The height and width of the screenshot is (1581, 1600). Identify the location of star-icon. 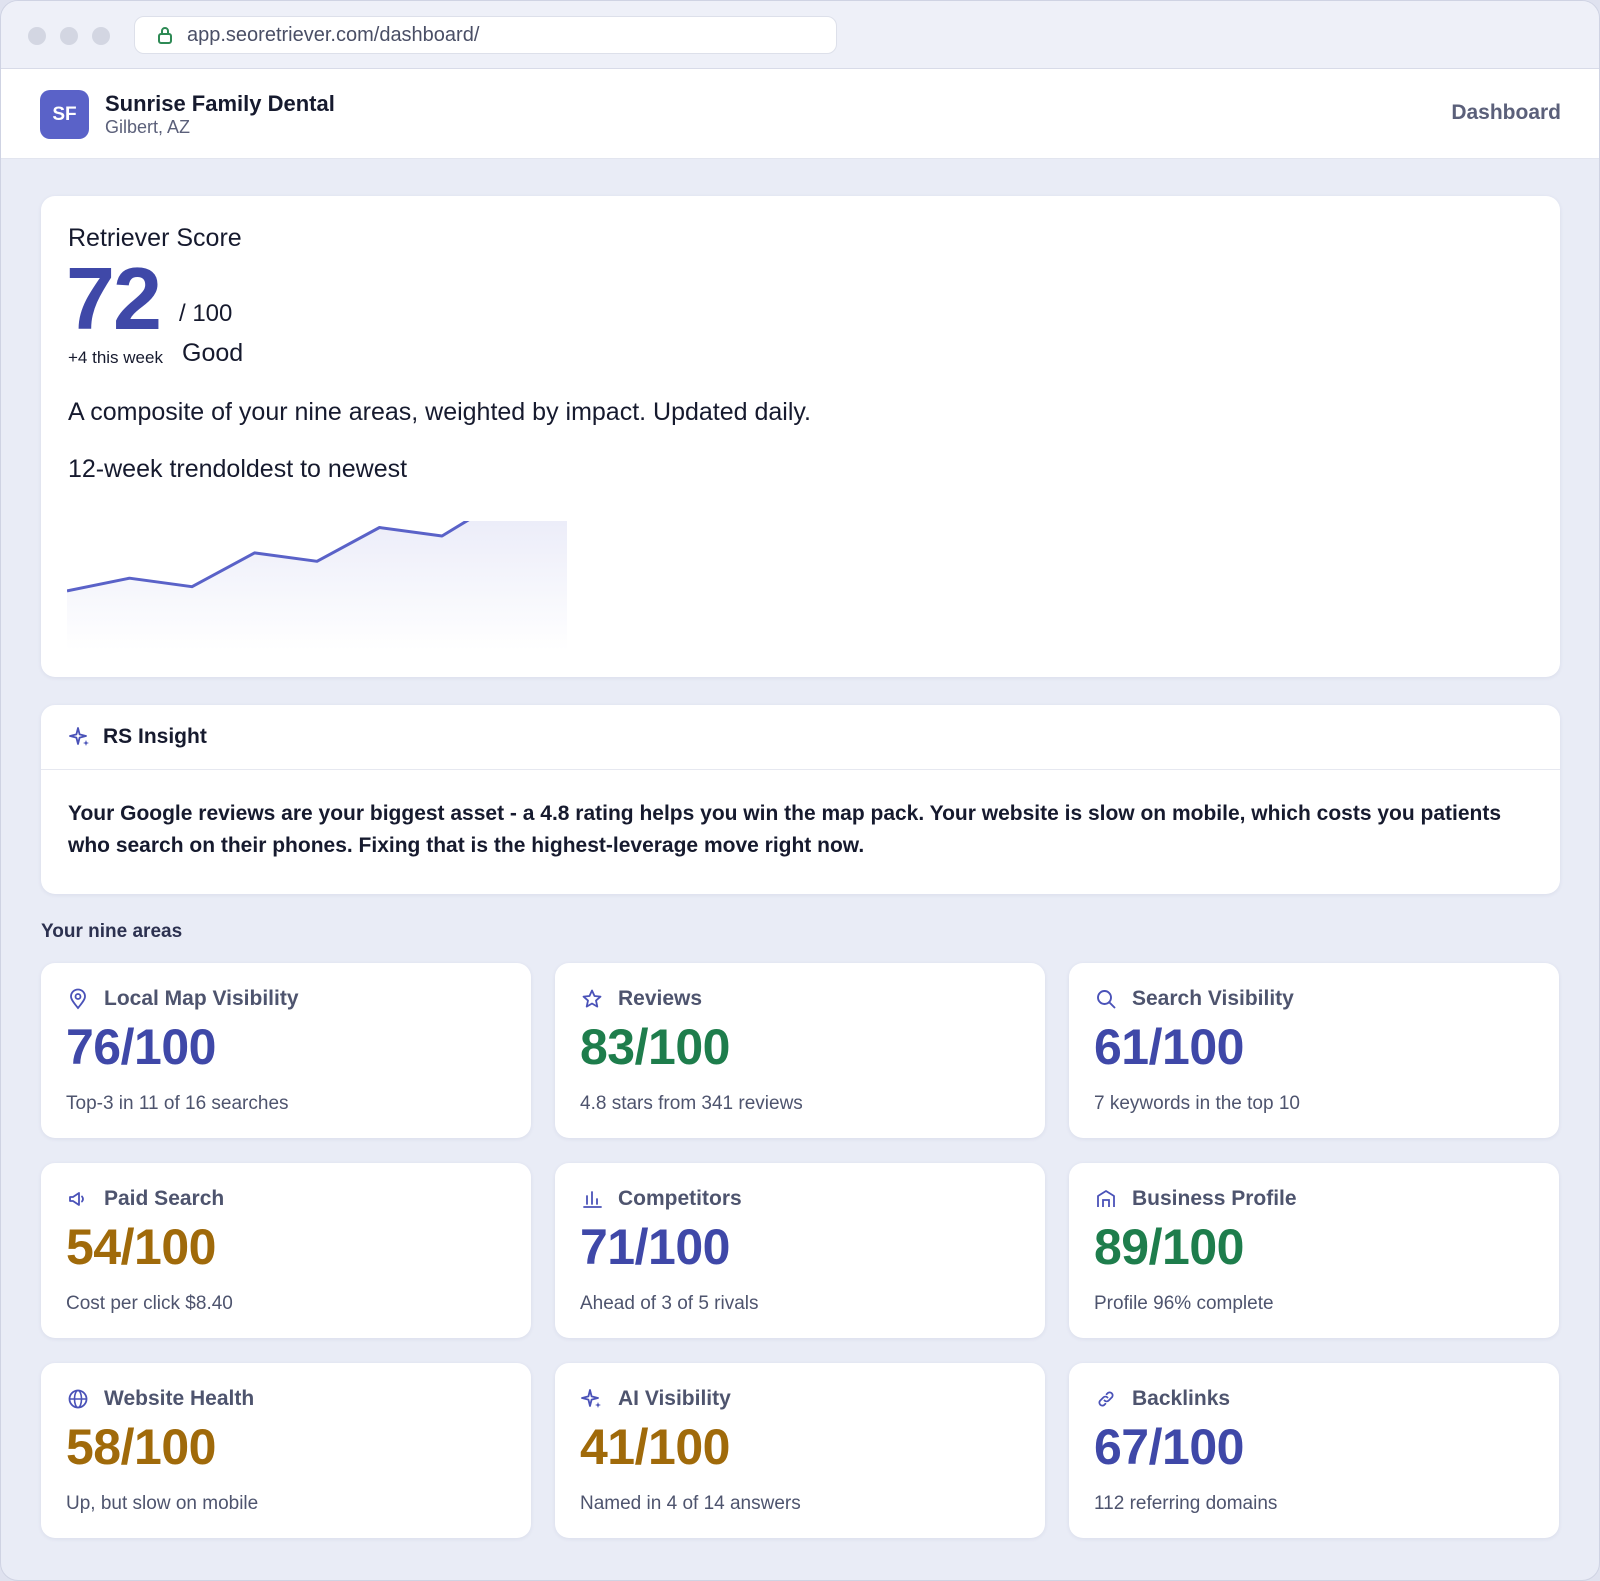
(592, 998).